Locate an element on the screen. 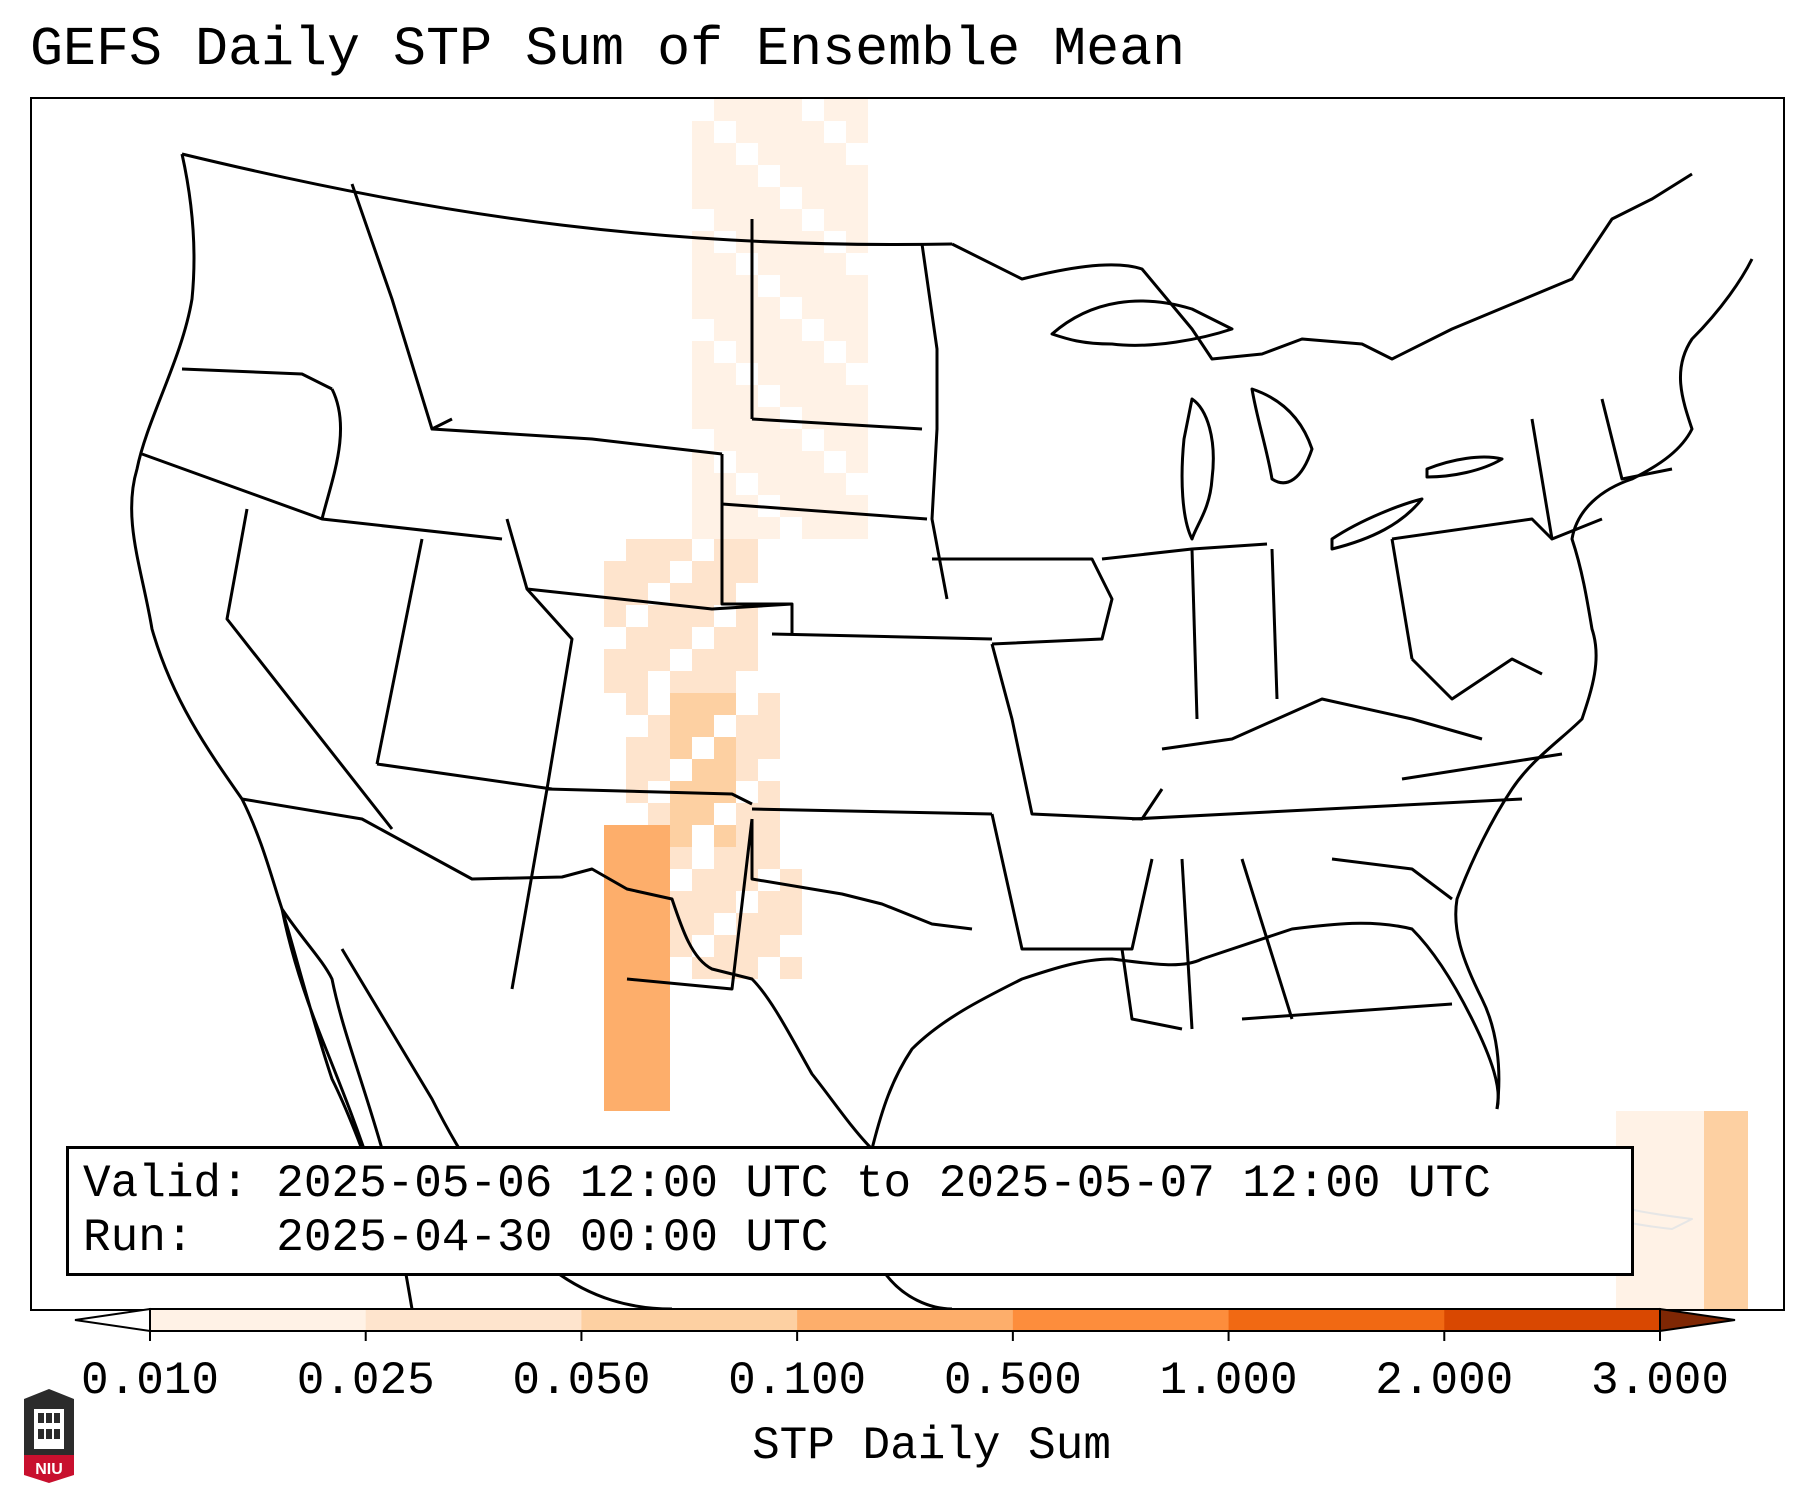 Image resolution: width=1803 pixels, height=1500 pixels. state-line-la-ms is located at coordinates (1151, 989).